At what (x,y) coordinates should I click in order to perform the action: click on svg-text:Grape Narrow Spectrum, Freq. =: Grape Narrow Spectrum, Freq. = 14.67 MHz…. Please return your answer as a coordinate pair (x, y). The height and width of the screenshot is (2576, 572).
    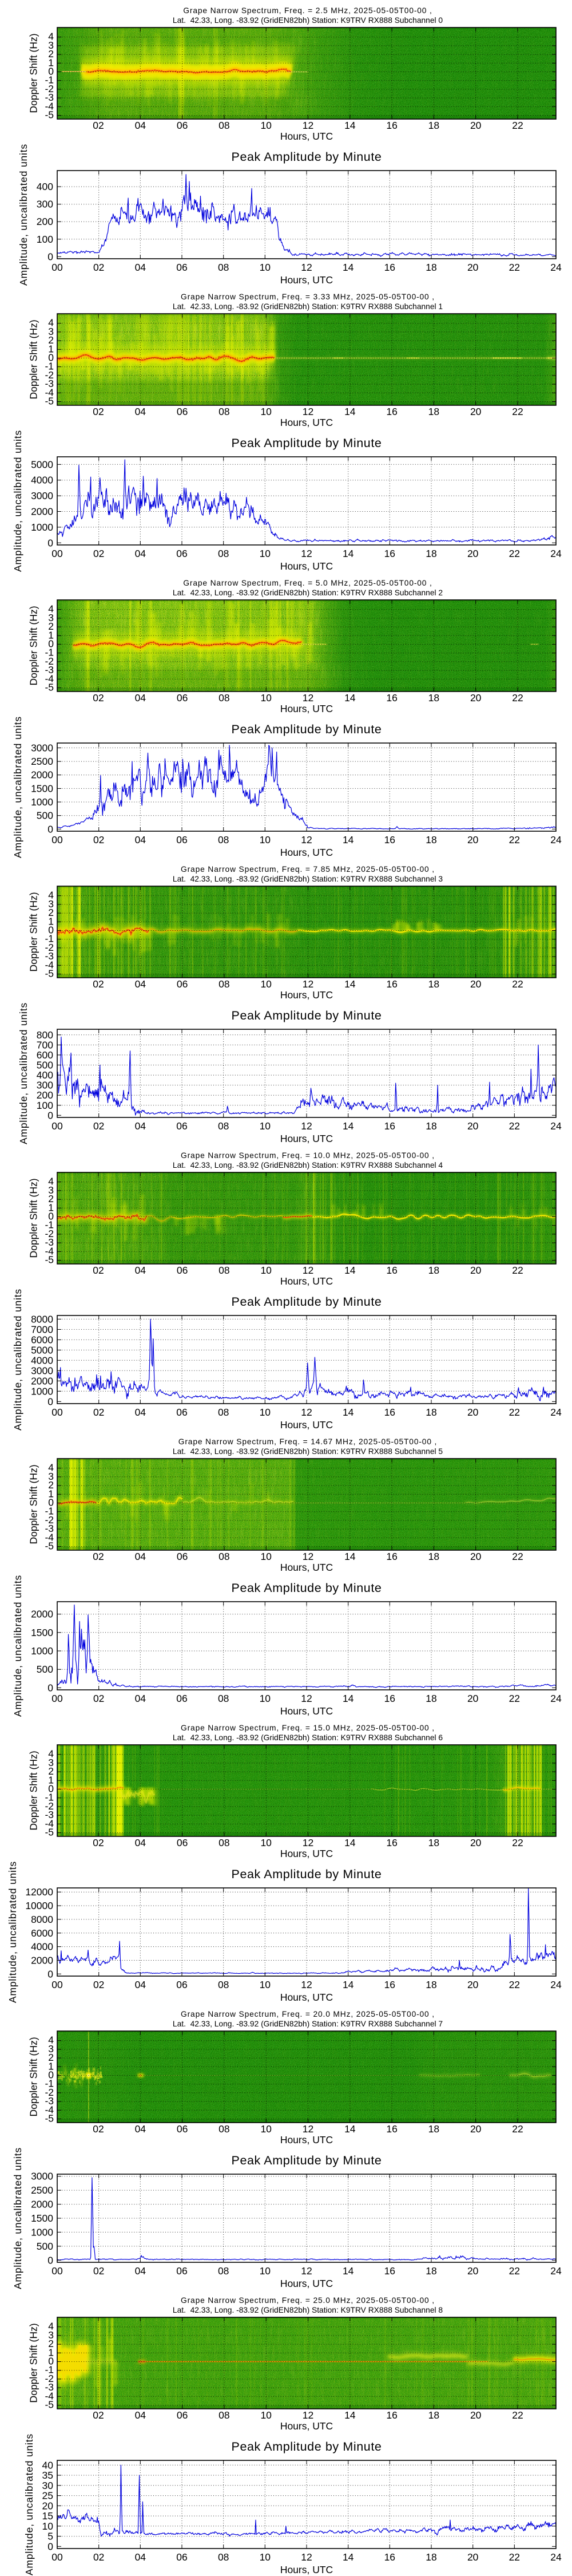
    Looking at the image, I should click on (307, 1441).